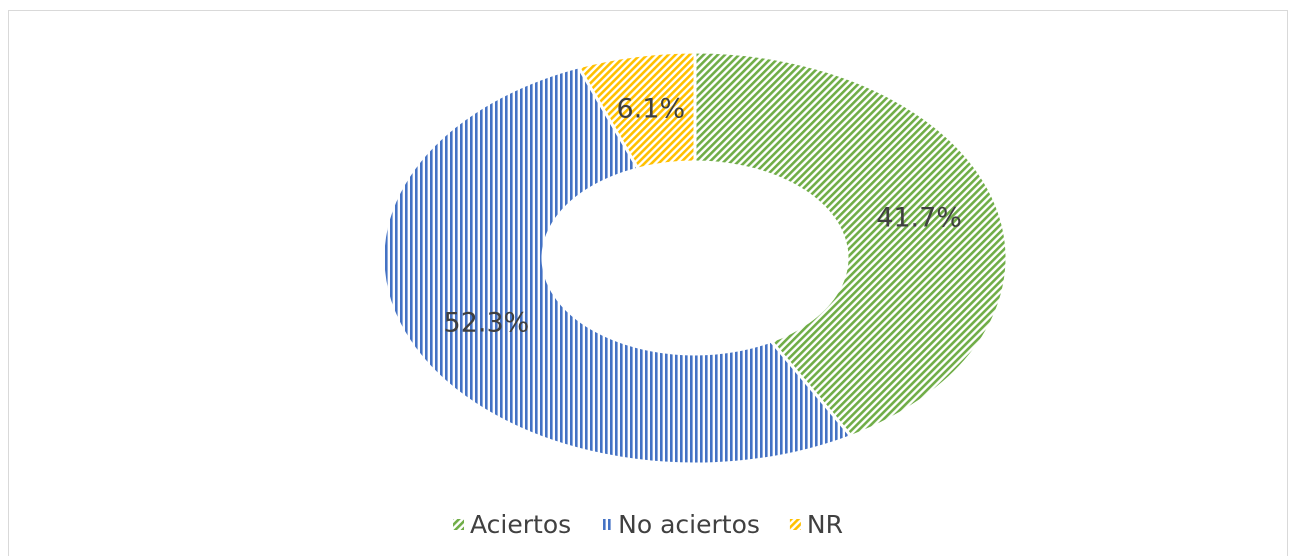  What do you see at coordinates (487, 323) in the screenshot?
I see `data-label: 52.3%` at bounding box center [487, 323].